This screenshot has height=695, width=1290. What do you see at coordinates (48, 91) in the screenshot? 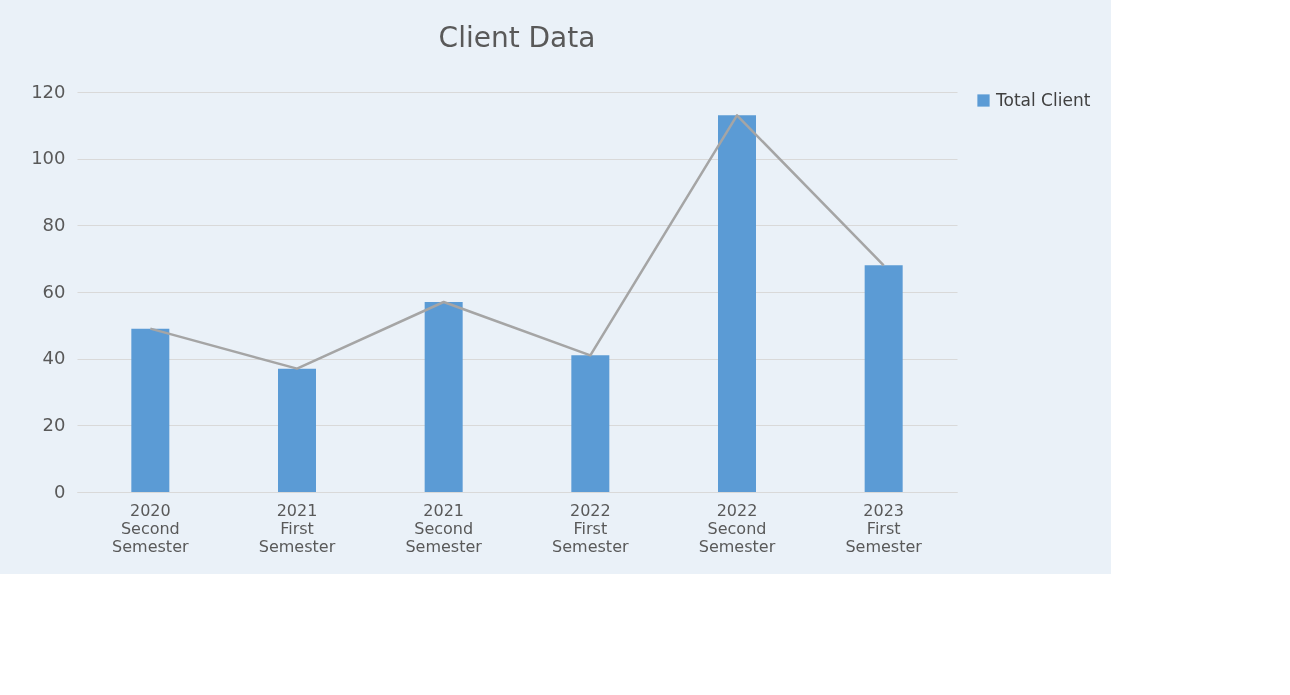
I see `y-tick-label: 120` at bounding box center [48, 91].